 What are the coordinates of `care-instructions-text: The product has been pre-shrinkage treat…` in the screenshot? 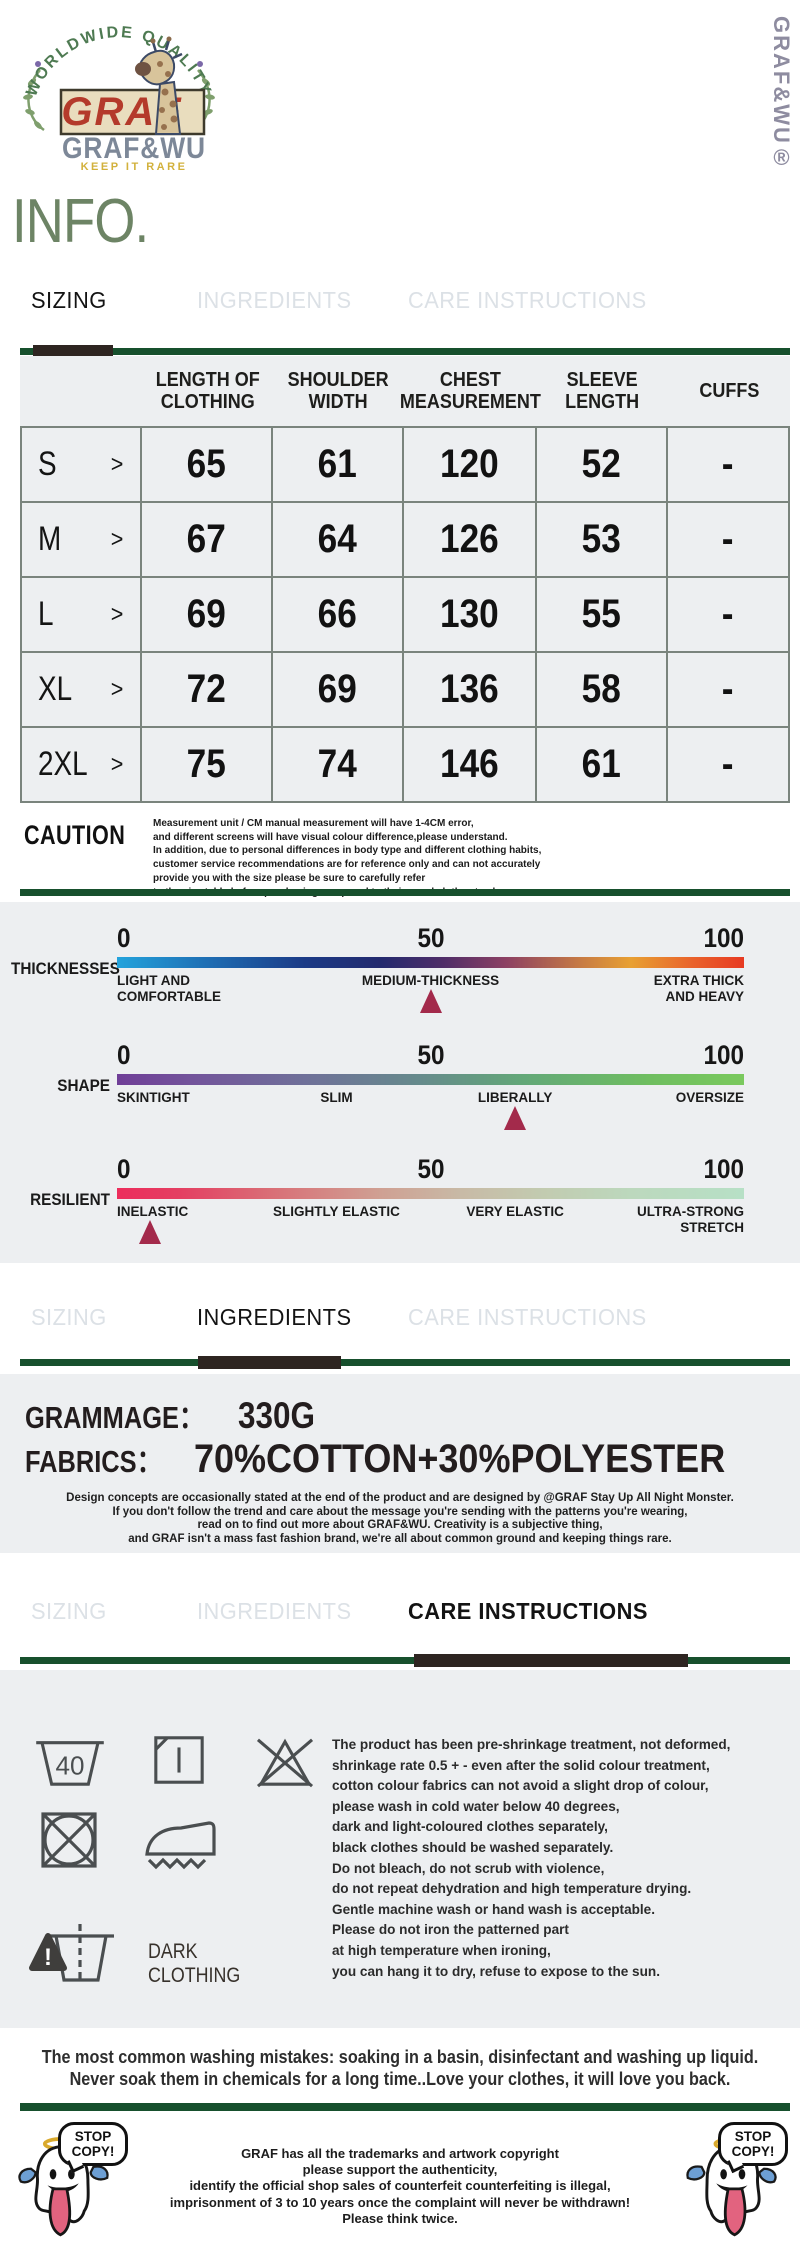 It's located at (531, 1857).